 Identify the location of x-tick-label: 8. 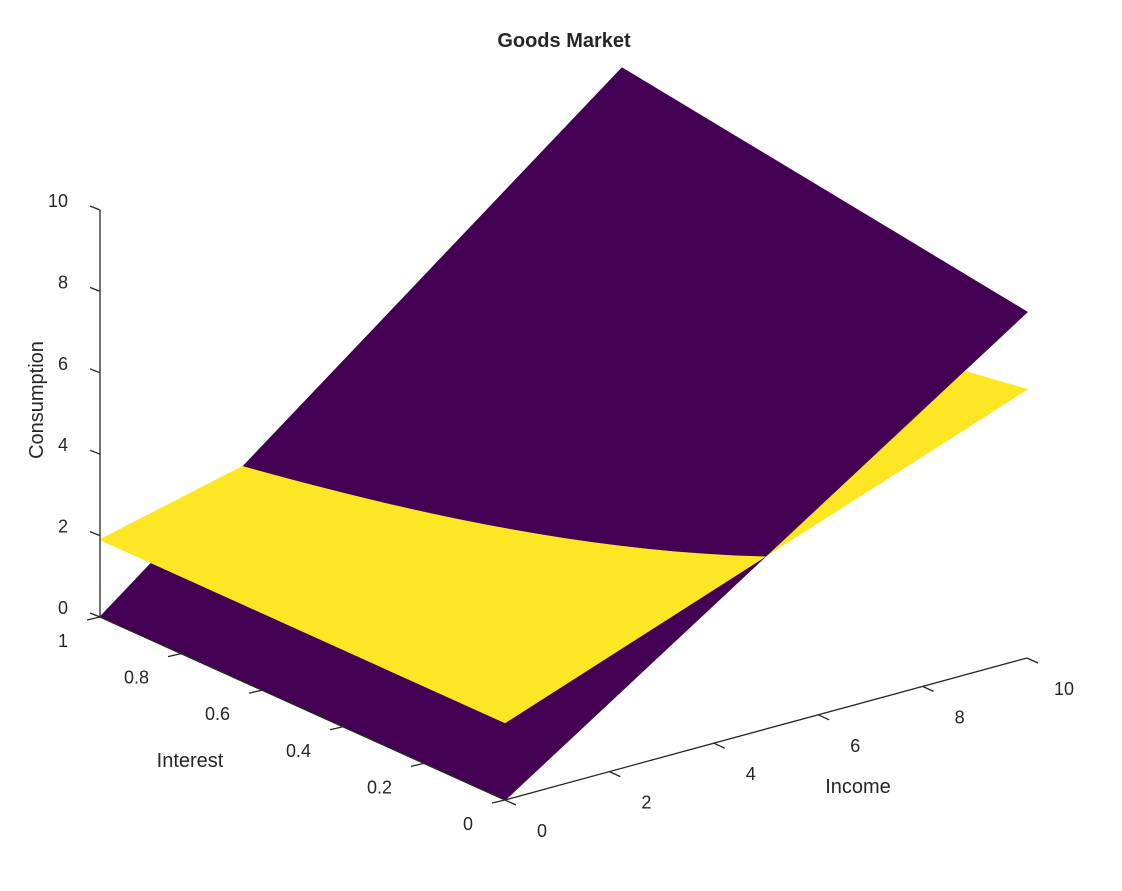
(960, 717).